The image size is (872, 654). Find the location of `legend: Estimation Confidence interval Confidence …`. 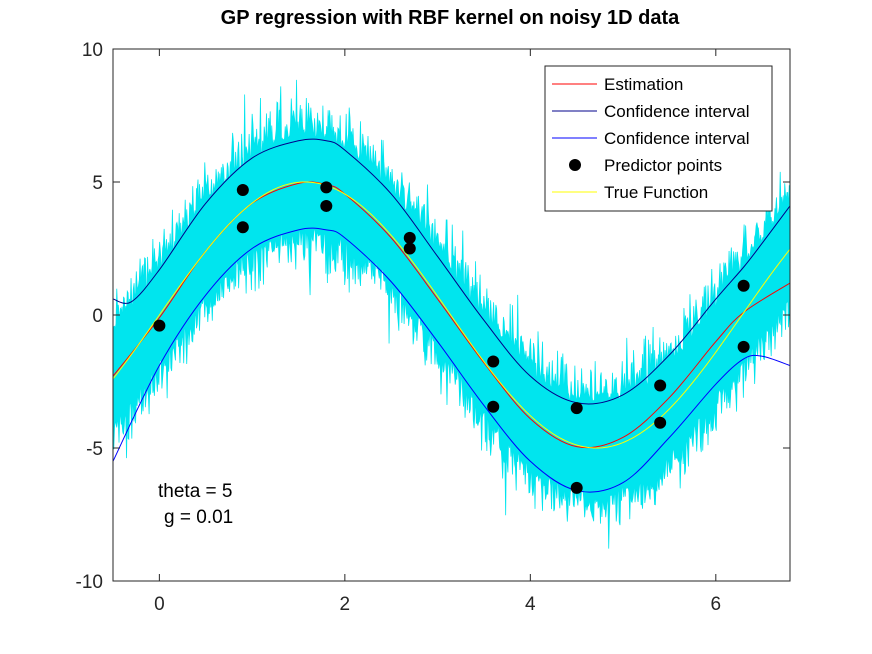

legend: Estimation Confidence interval Confidence … is located at coordinates (658, 138).